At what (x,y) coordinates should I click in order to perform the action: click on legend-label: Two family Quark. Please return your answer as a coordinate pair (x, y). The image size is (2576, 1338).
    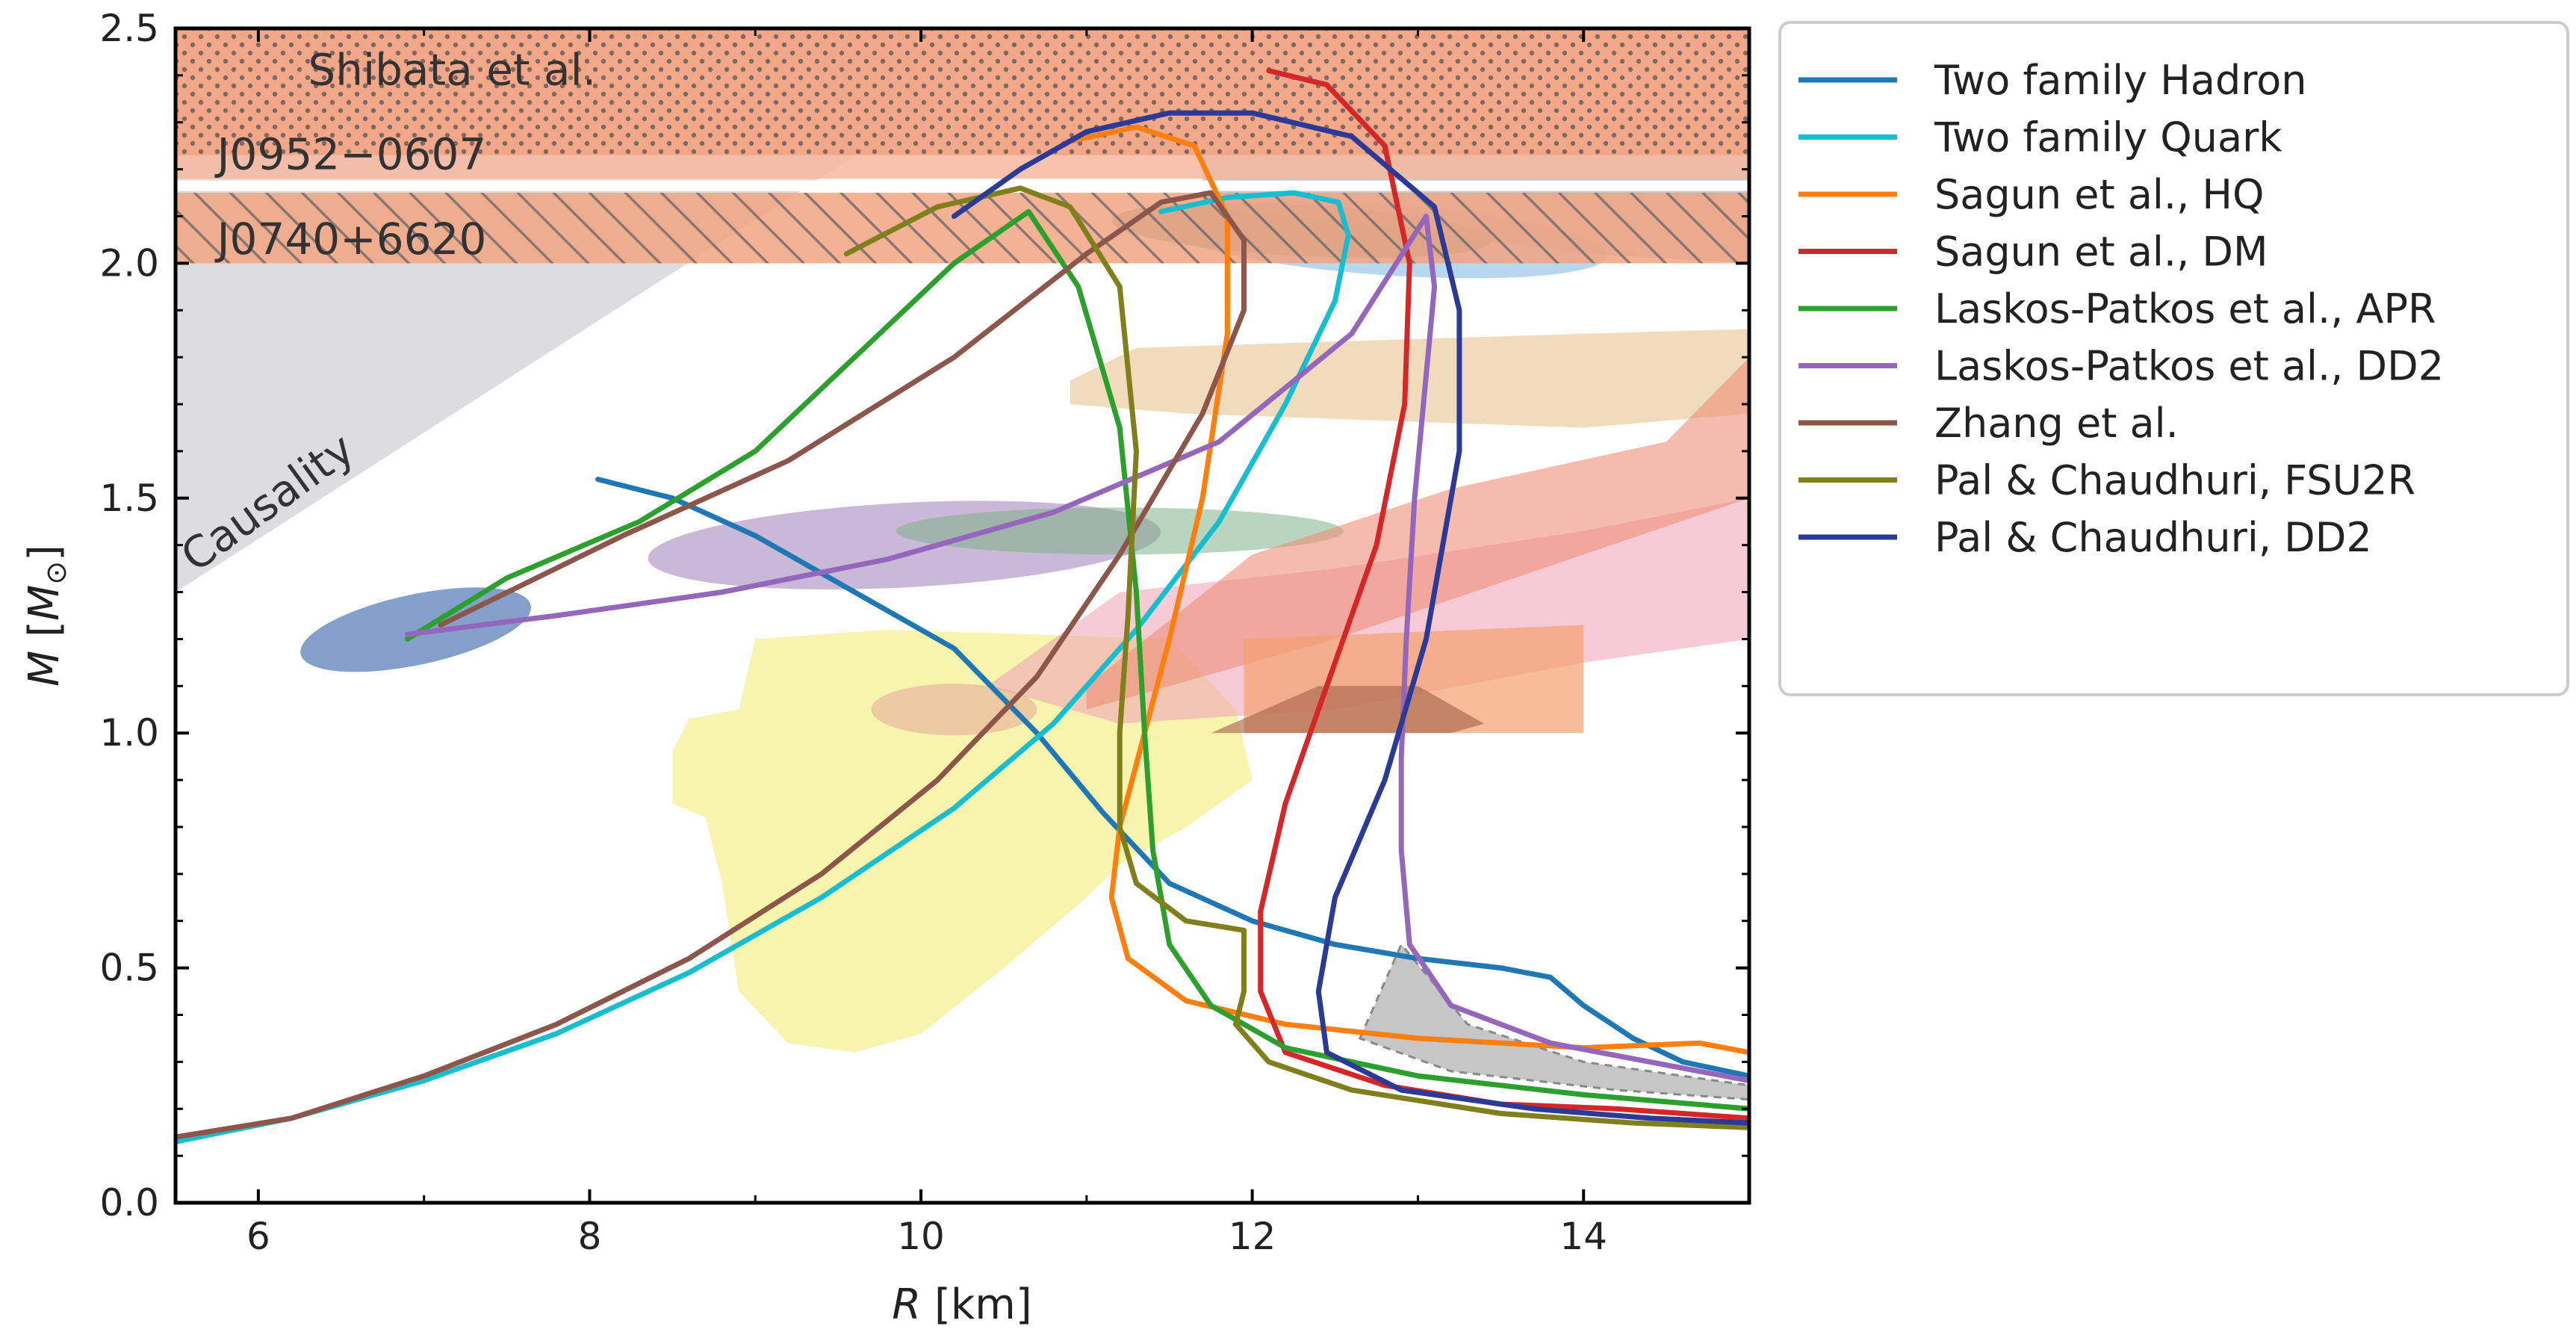
    Looking at the image, I should click on (2108, 137).